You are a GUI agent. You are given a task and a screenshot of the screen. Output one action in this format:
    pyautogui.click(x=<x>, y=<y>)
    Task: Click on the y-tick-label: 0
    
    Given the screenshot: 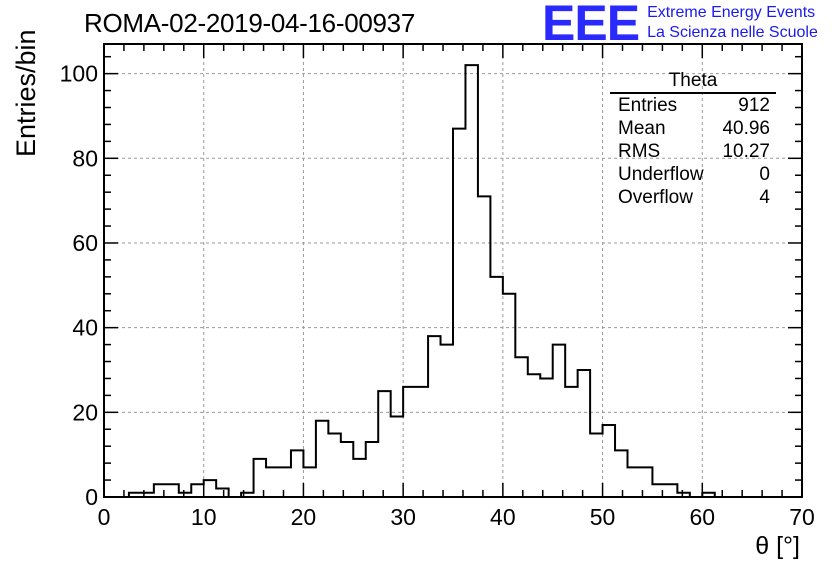 What is the action you would take?
    pyautogui.click(x=91, y=497)
    